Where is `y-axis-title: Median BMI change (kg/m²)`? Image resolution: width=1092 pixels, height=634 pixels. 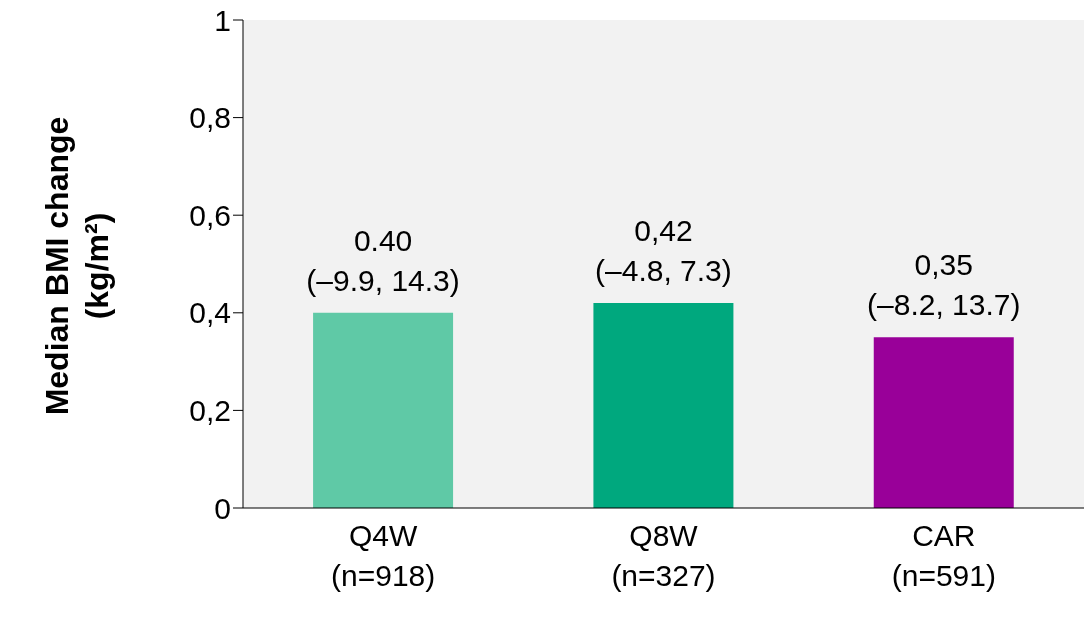
y-axis-title: Median BMI change (kg/m²) is located at coordinates (77, 266).